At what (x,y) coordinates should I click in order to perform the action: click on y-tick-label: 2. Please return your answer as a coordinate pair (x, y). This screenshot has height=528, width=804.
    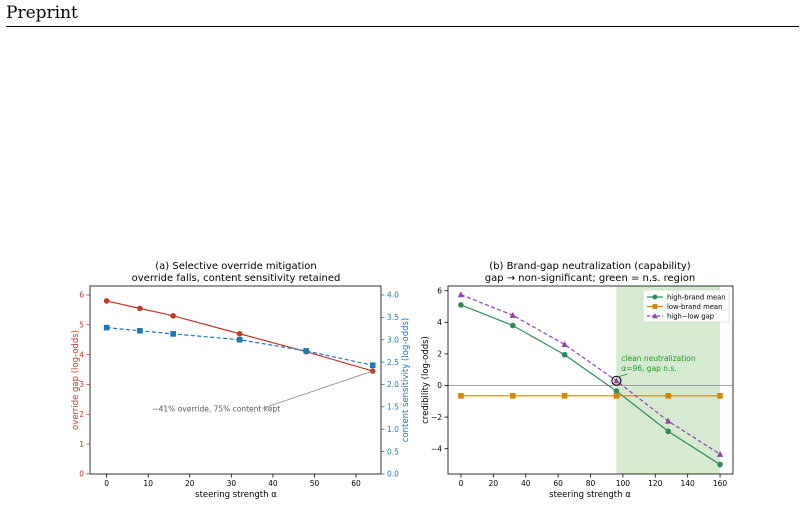
    Looking at the image, I should click on (439, 354).